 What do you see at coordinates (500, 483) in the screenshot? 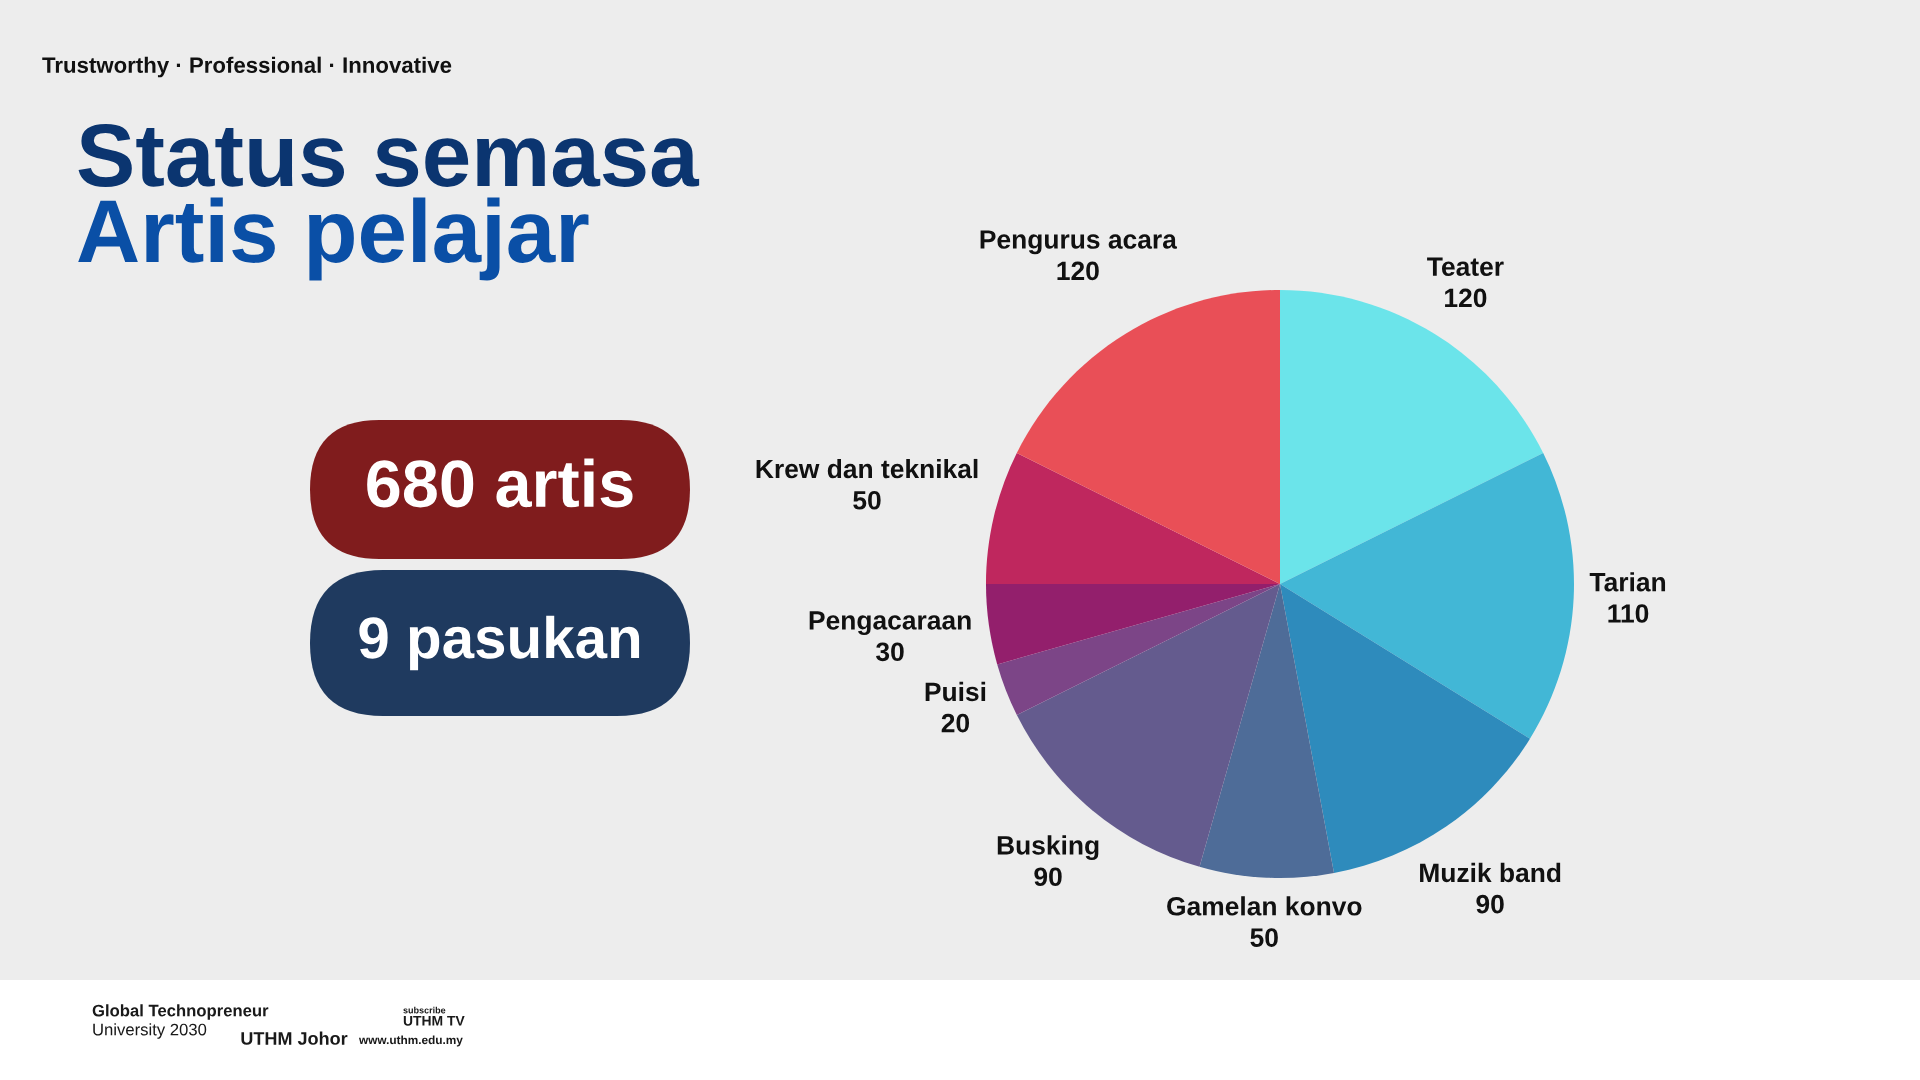
I see `text: 680 artis` at bounding box center [500, 483].